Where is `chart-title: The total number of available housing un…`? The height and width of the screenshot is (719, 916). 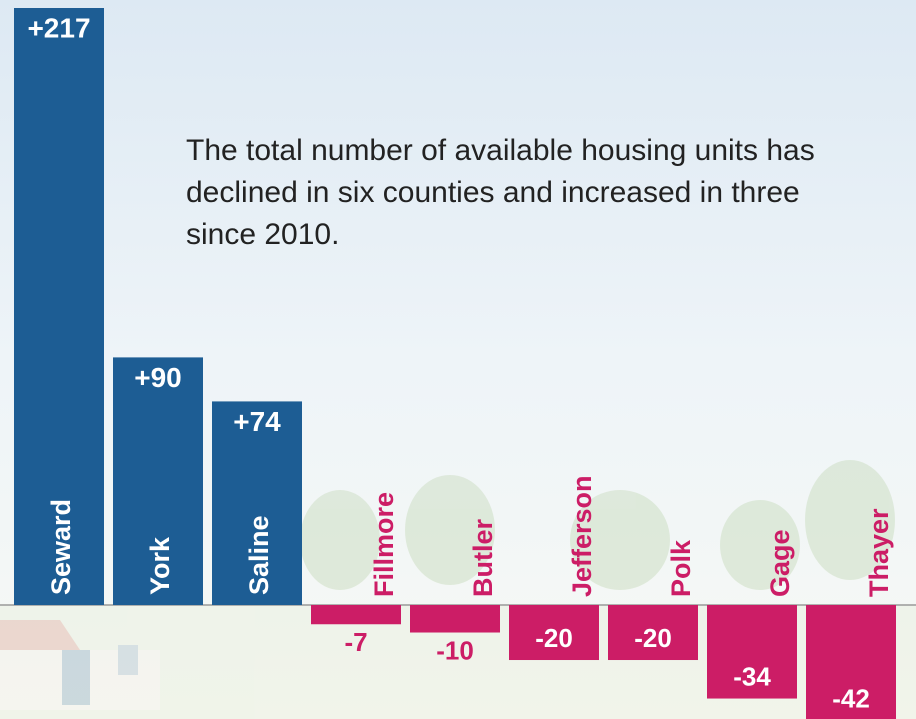 chart-title: The total number of available housing un… is located at coordinates (500, 192).